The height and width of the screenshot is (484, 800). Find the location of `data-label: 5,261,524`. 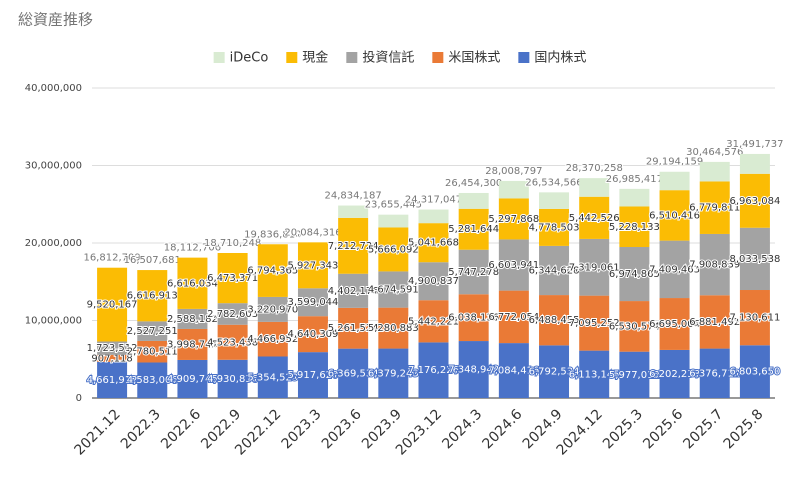

data-label: 5,261,524 is located at coordinates (353, 328).